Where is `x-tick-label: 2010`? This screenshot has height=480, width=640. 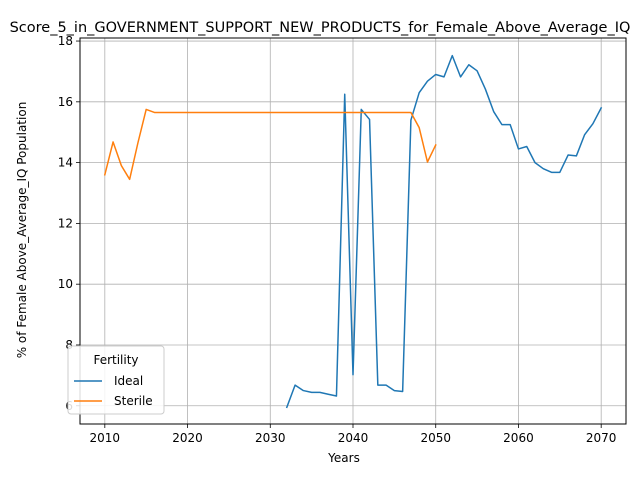 x-tick-label: 2010 is located at coordinates (105, 438).